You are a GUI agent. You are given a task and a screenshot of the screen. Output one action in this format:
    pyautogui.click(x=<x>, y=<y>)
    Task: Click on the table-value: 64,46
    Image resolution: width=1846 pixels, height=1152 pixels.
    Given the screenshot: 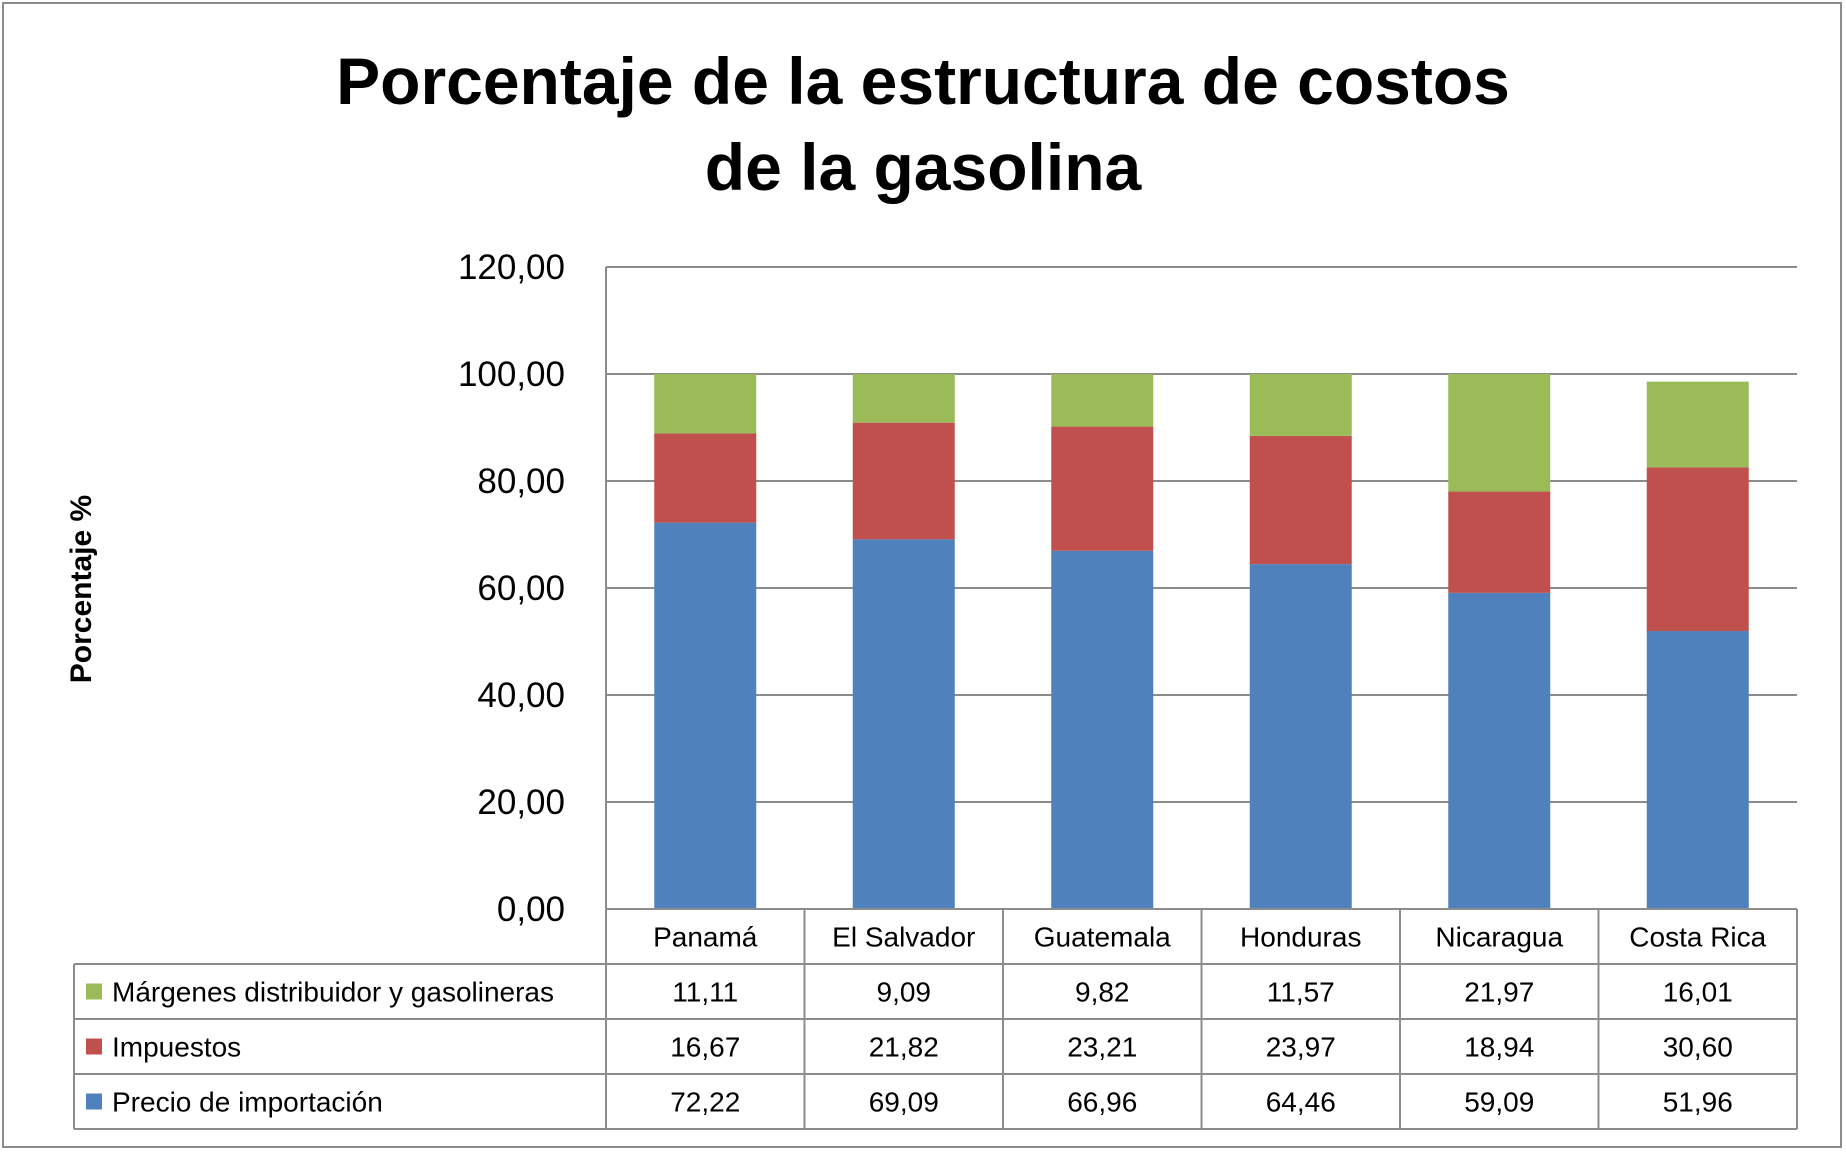 What is the action you would take?
    pyautogui.click(x=1301, y=1102)
    